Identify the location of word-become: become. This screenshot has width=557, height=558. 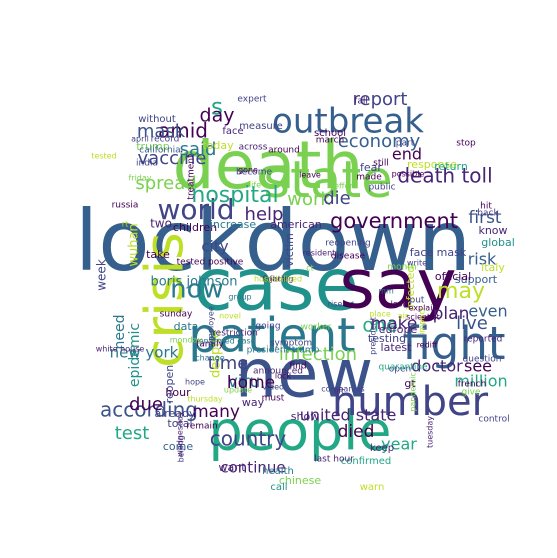
(254, 173).